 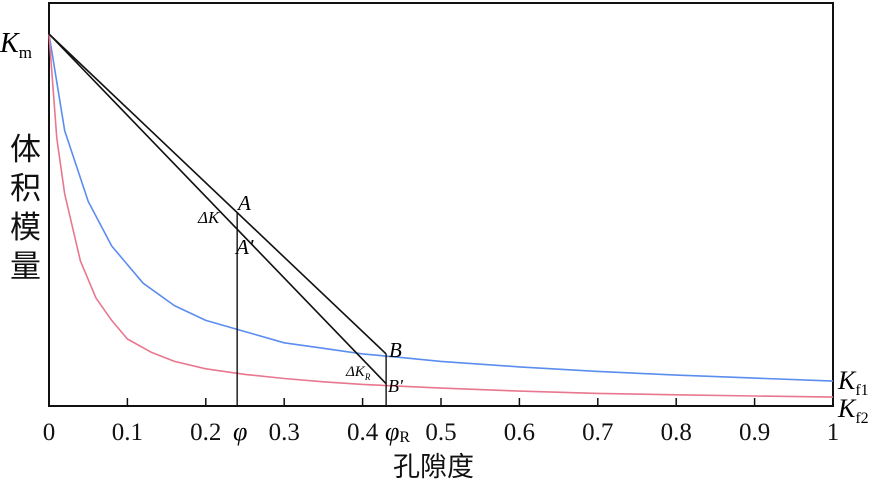 I want to click on y-axis-label-char-1: 体, so click(x=25, y=150).